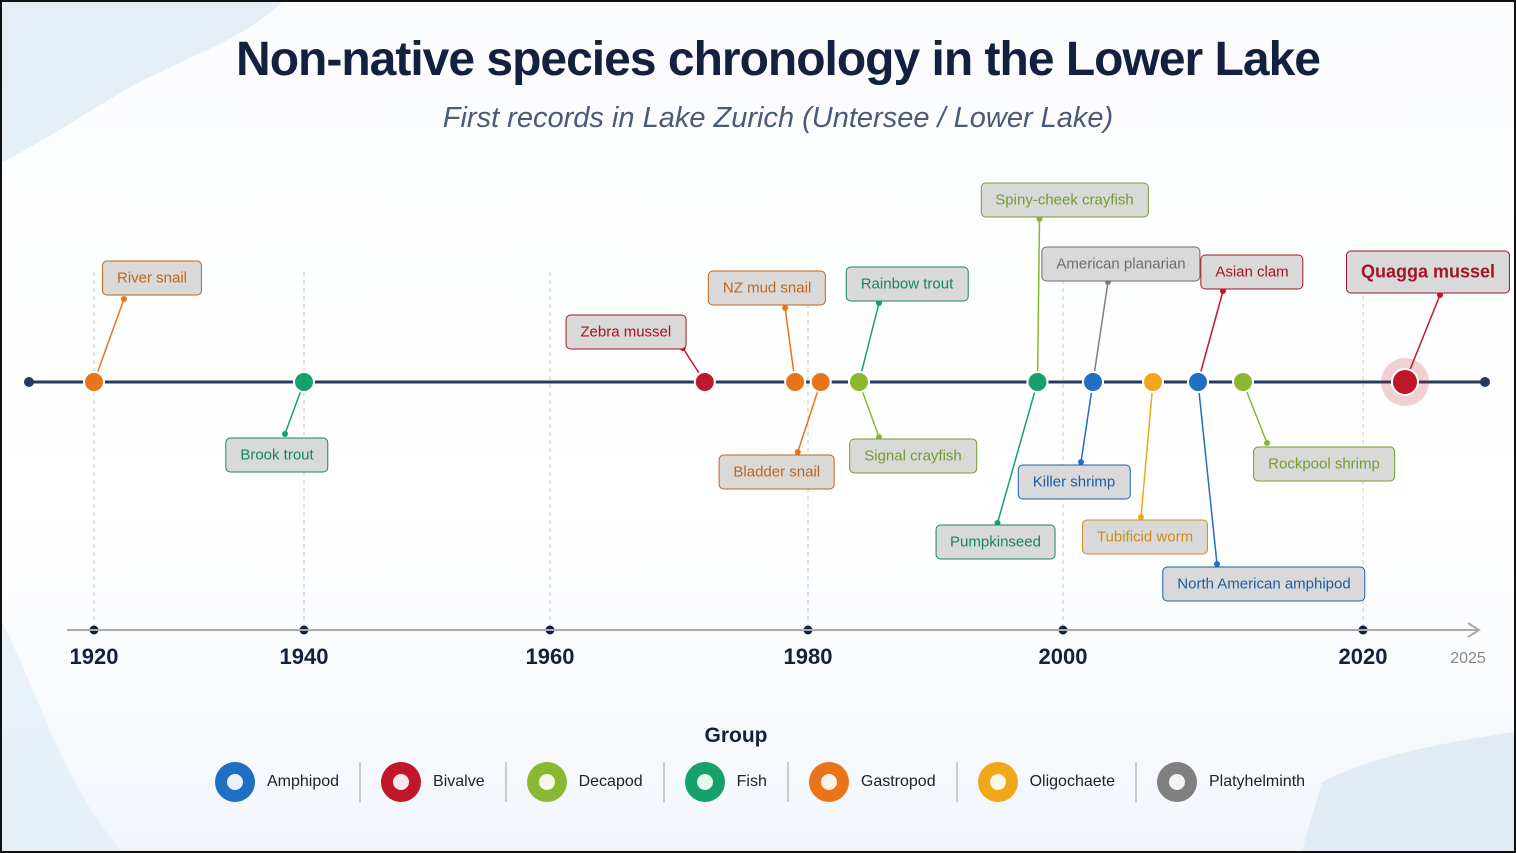 This screenshot has width=1516, height=853. I want to click on legend-item: Bivalve, so click(434, 782).